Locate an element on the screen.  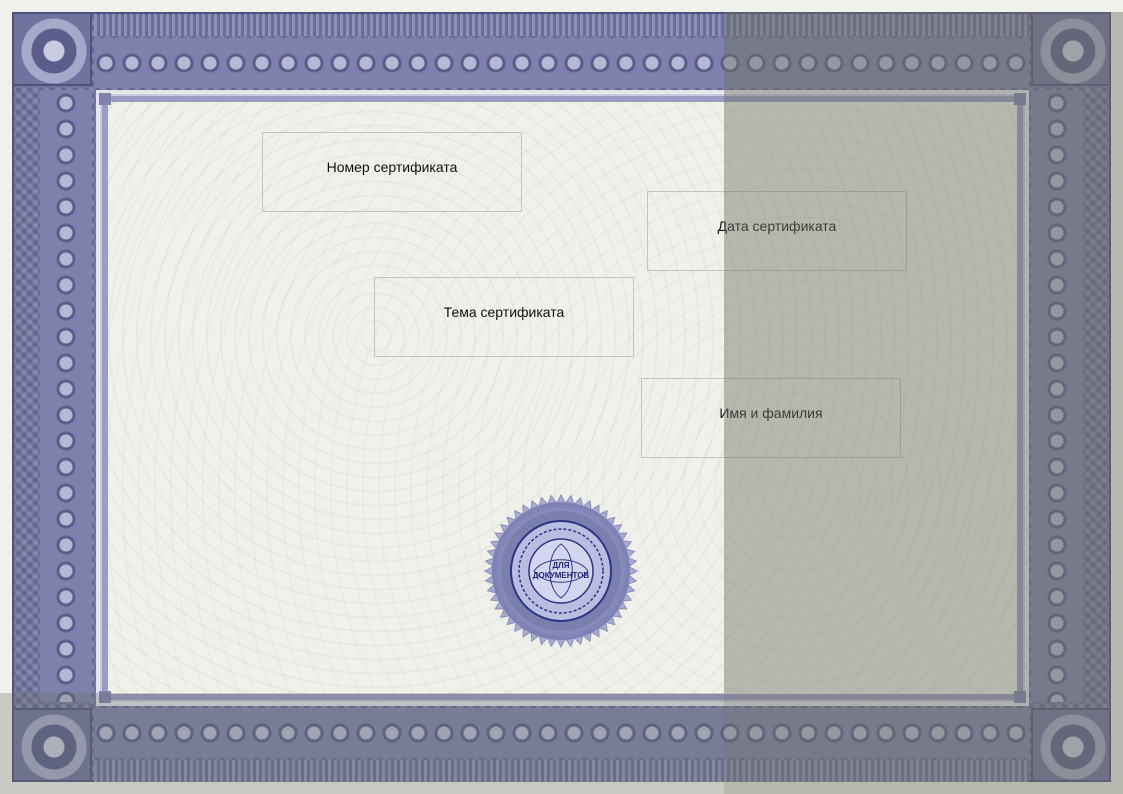
frame-strip-top is located at coordinates (561, 25).